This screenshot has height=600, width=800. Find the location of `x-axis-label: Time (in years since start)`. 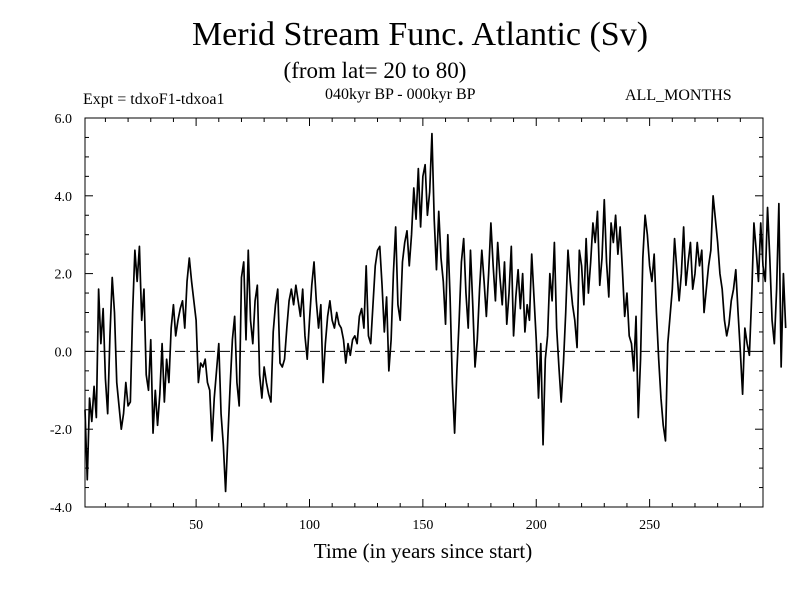

x-axis-label: Time (in years since start) is located at coordinates (423, 551).